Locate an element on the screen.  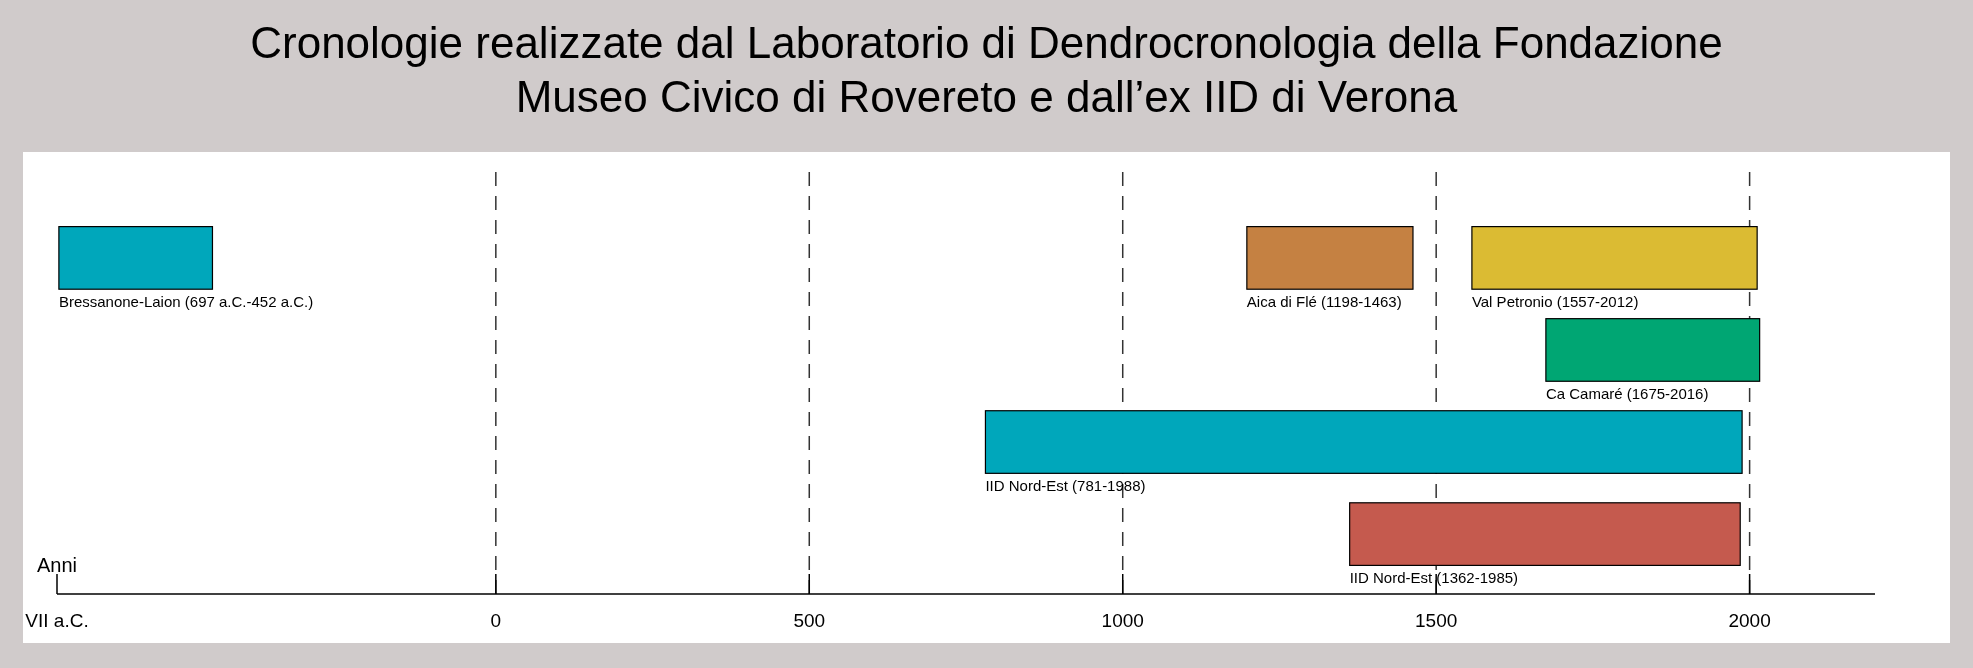
x-tick-label: 0 is located at coordinates (496, 620).